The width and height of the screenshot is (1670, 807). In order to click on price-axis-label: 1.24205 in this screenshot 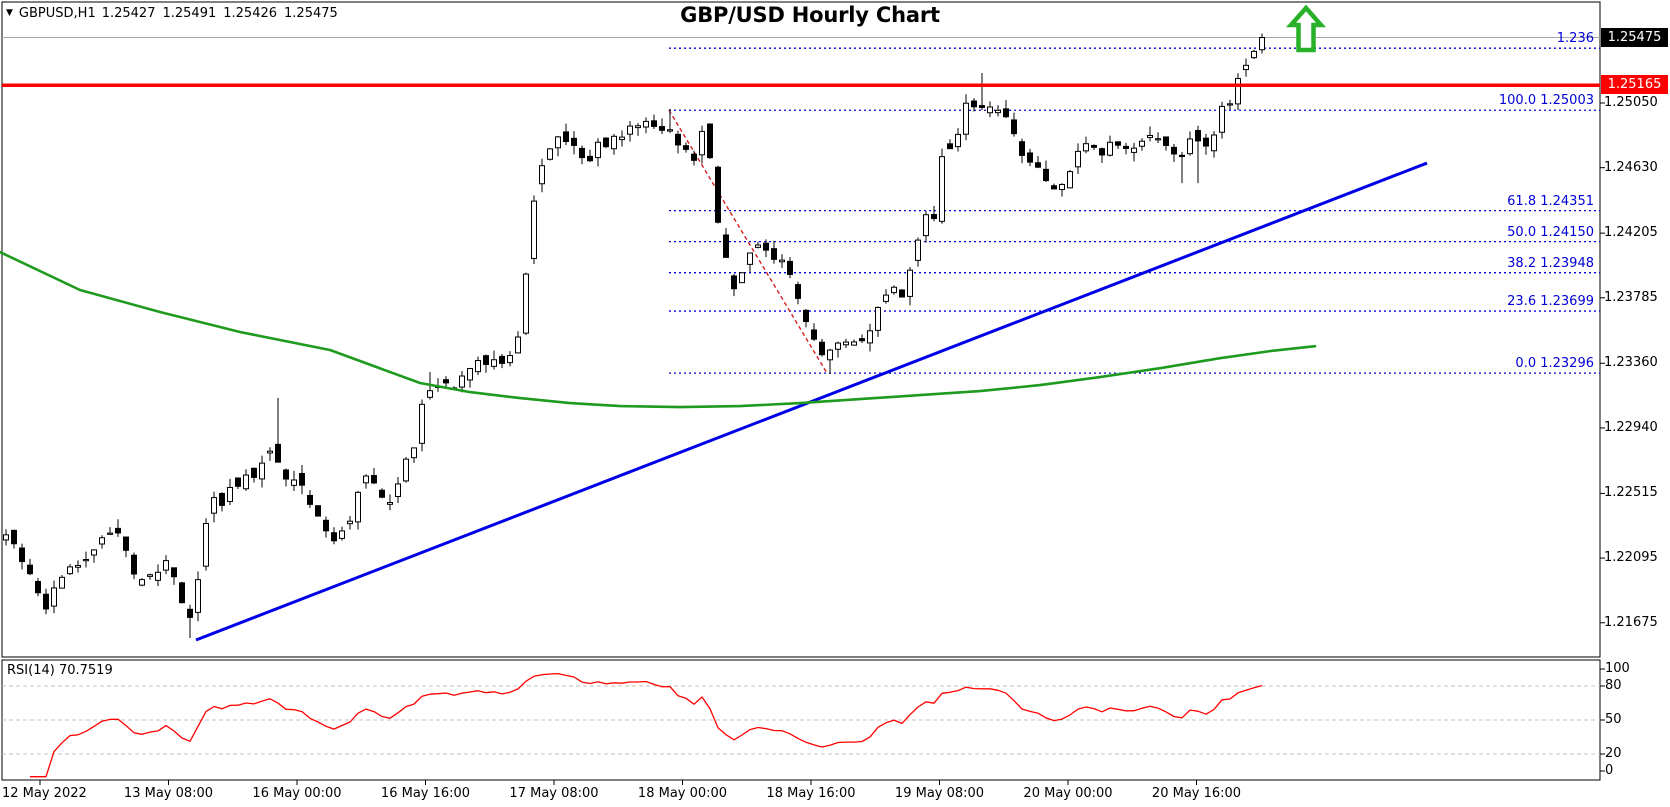, I will do `click(1631, 233)`.